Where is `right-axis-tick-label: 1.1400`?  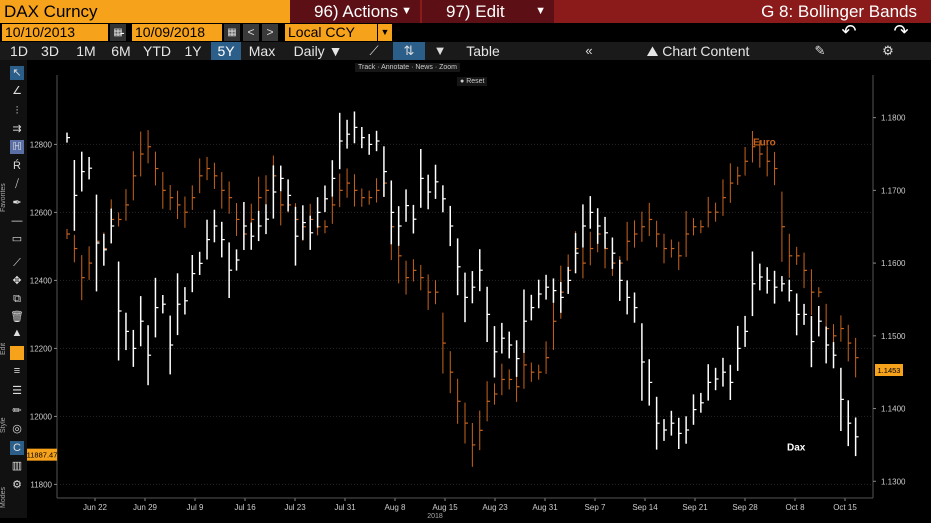 right-axis-tick-label: 1.1400 is located at coordinates (893, 409).